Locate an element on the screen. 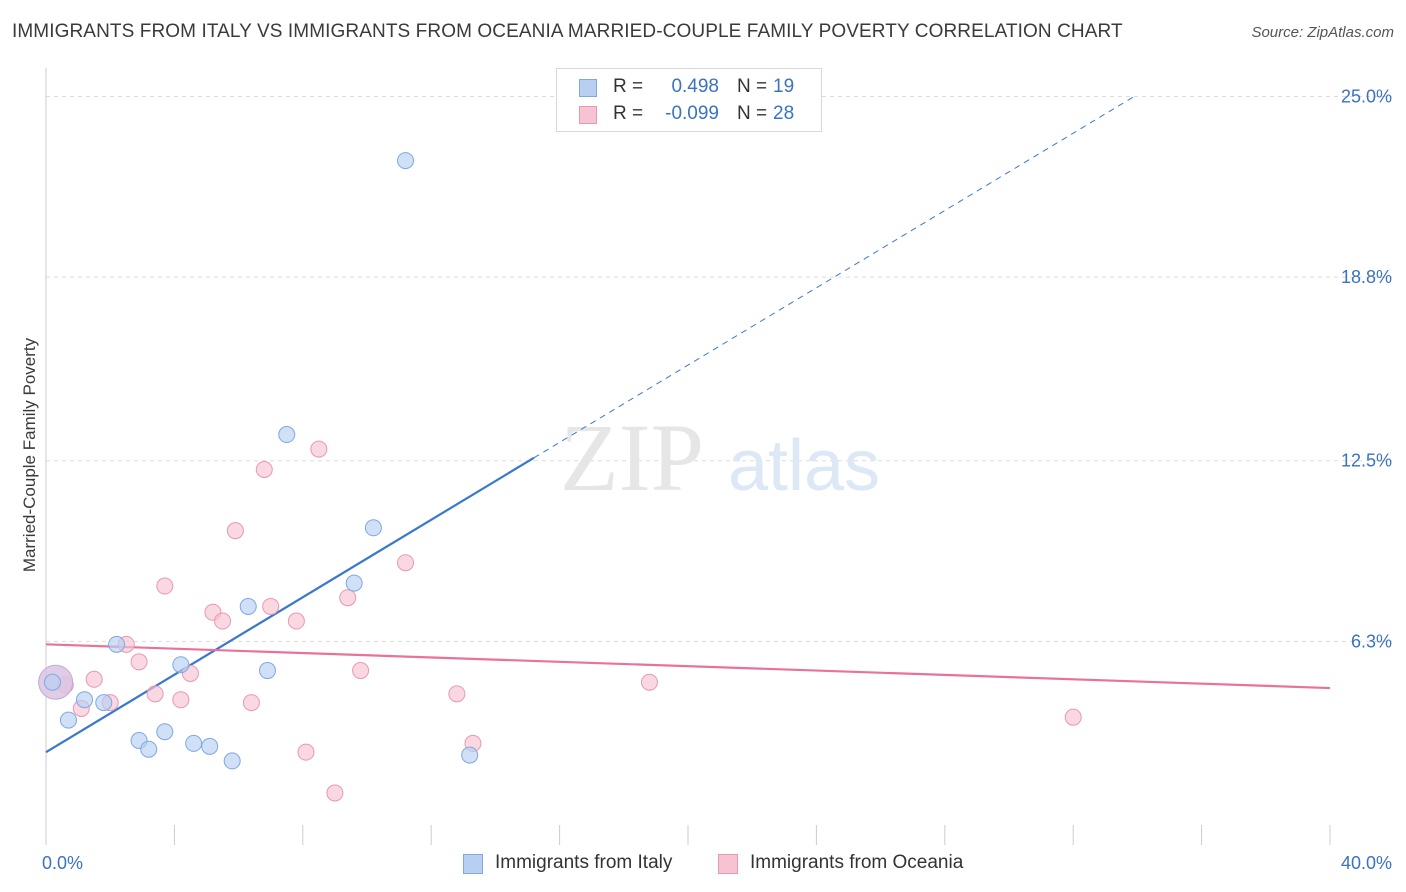 This screenshot has height=892, width=1406. trend-line-italy is located at coordinates (290, 605).